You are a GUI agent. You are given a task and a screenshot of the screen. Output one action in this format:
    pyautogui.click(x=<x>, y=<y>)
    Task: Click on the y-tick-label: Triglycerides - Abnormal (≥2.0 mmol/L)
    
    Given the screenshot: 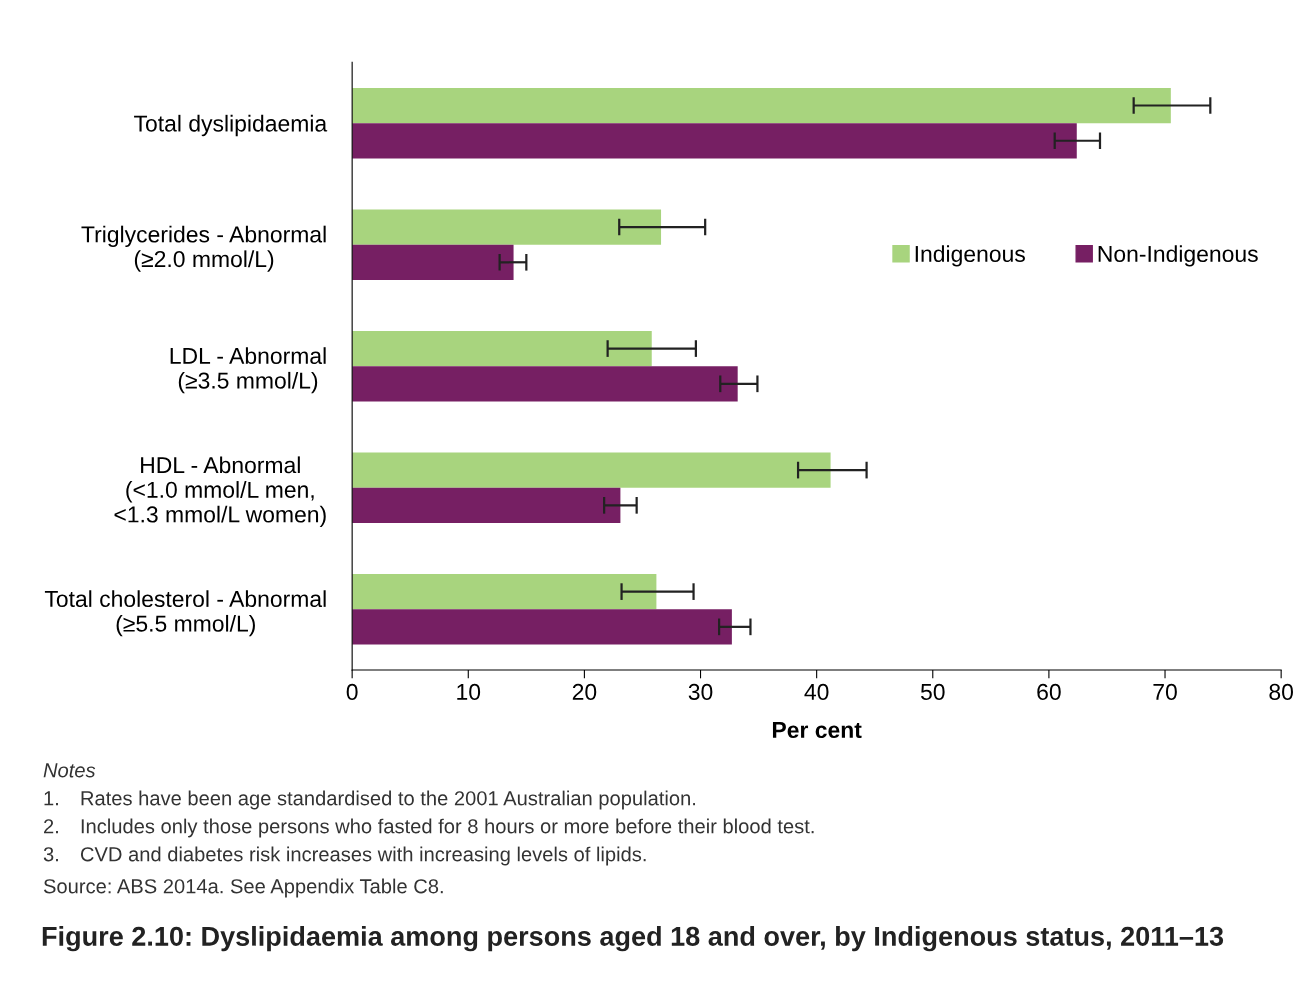 What is the action you would take?
    pyautogui.click(x=203, y=248)
    